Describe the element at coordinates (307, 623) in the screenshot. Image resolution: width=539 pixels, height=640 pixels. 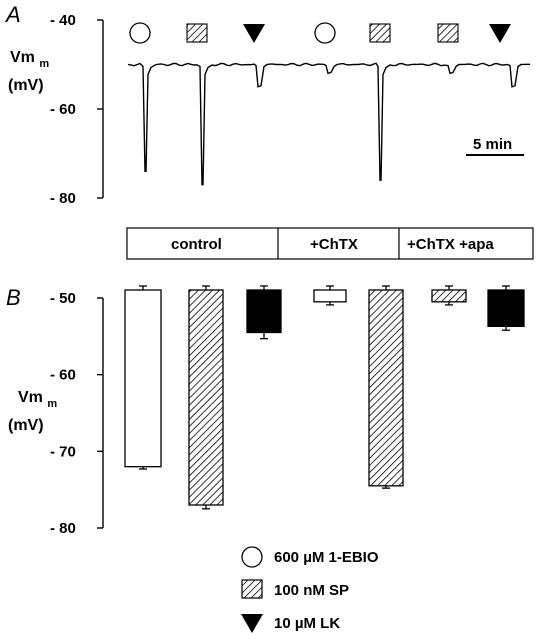
I see `legend-label-lk: 10 µM LK` at that location.